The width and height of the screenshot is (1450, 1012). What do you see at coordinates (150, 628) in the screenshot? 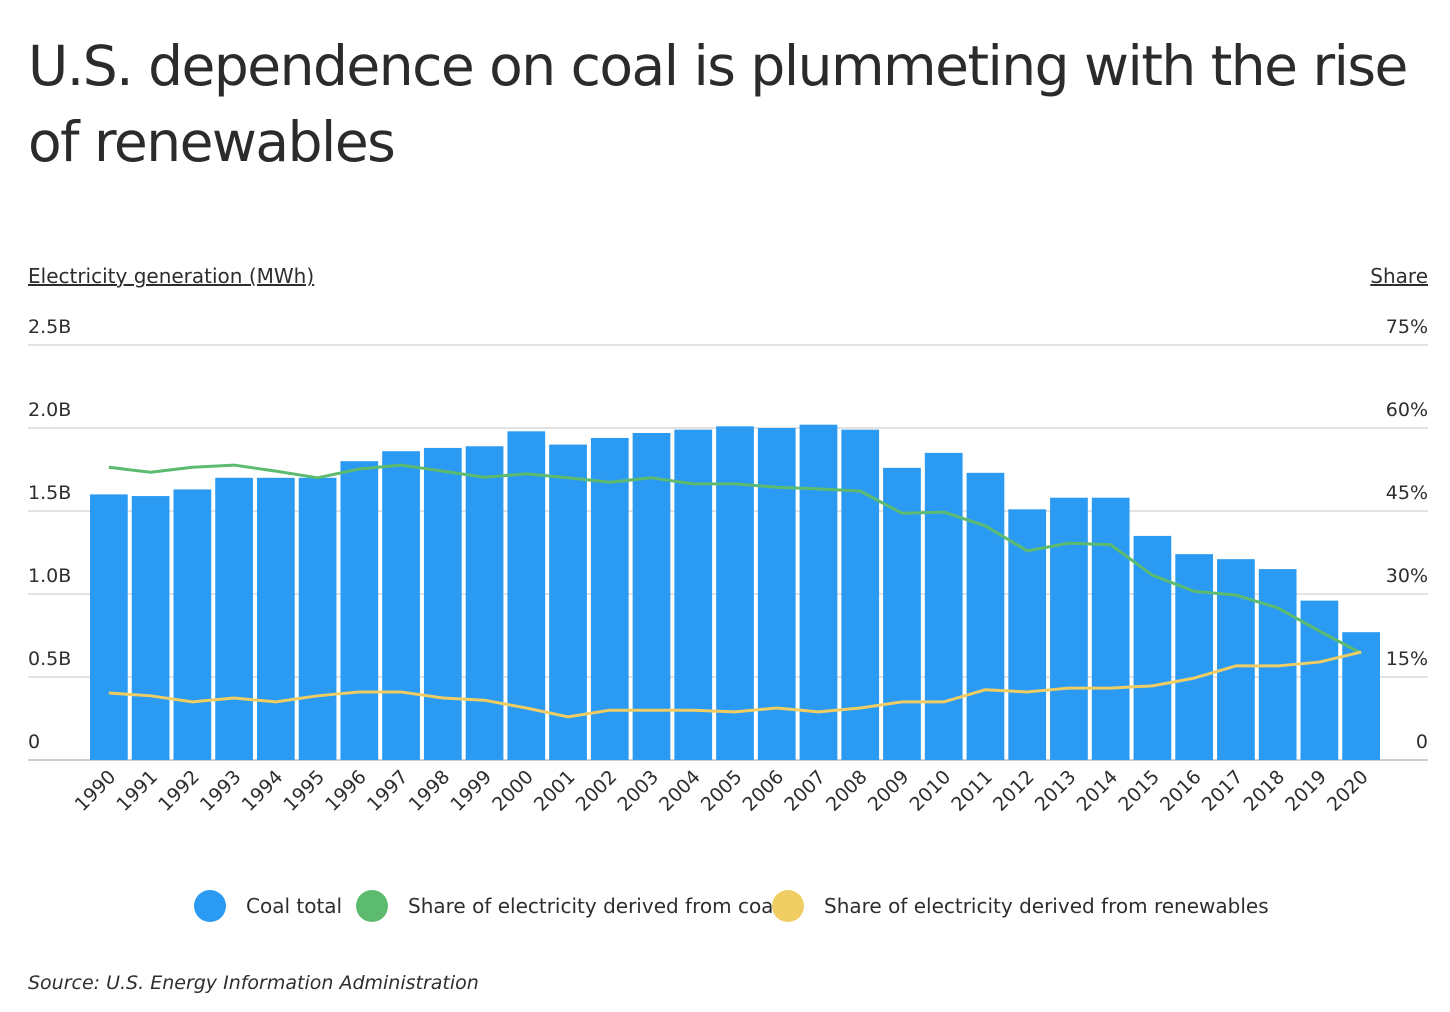
I see `bar-1991` at bounding box center [150, 628].